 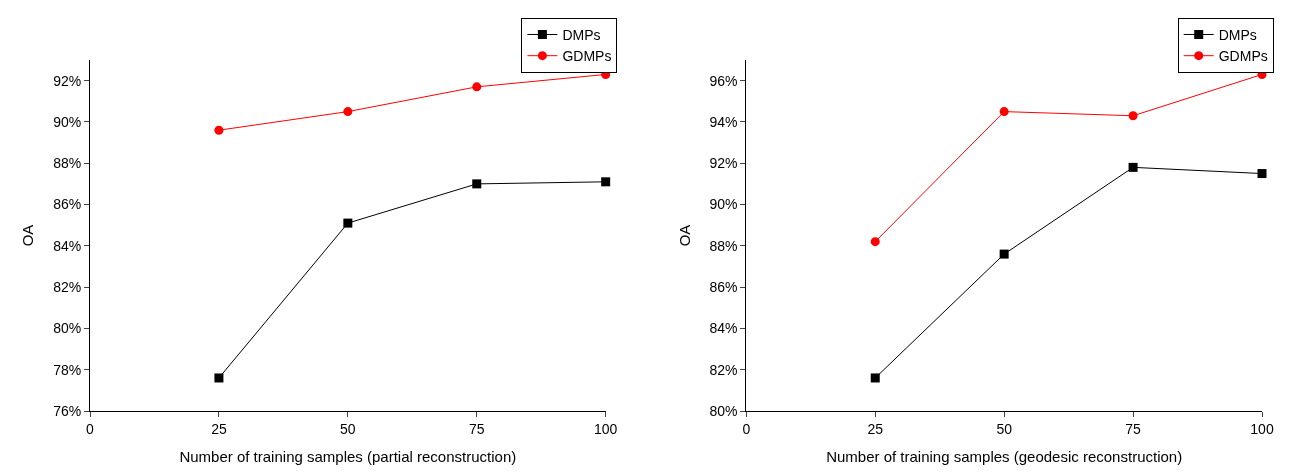 I want to click on x-axis-title: Number of training samples (geodesic reconstruction), so click(x=1004, y=456).